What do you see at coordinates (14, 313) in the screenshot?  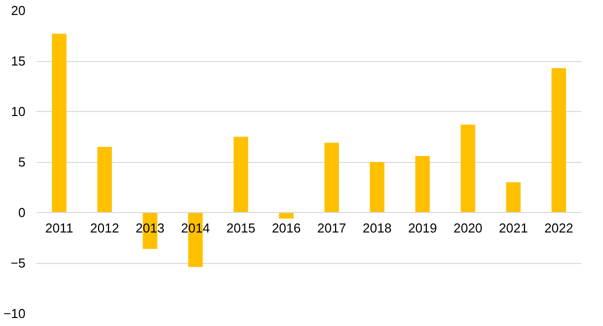 I see `y-tick-label: −10` at bounding box center [14, 313].